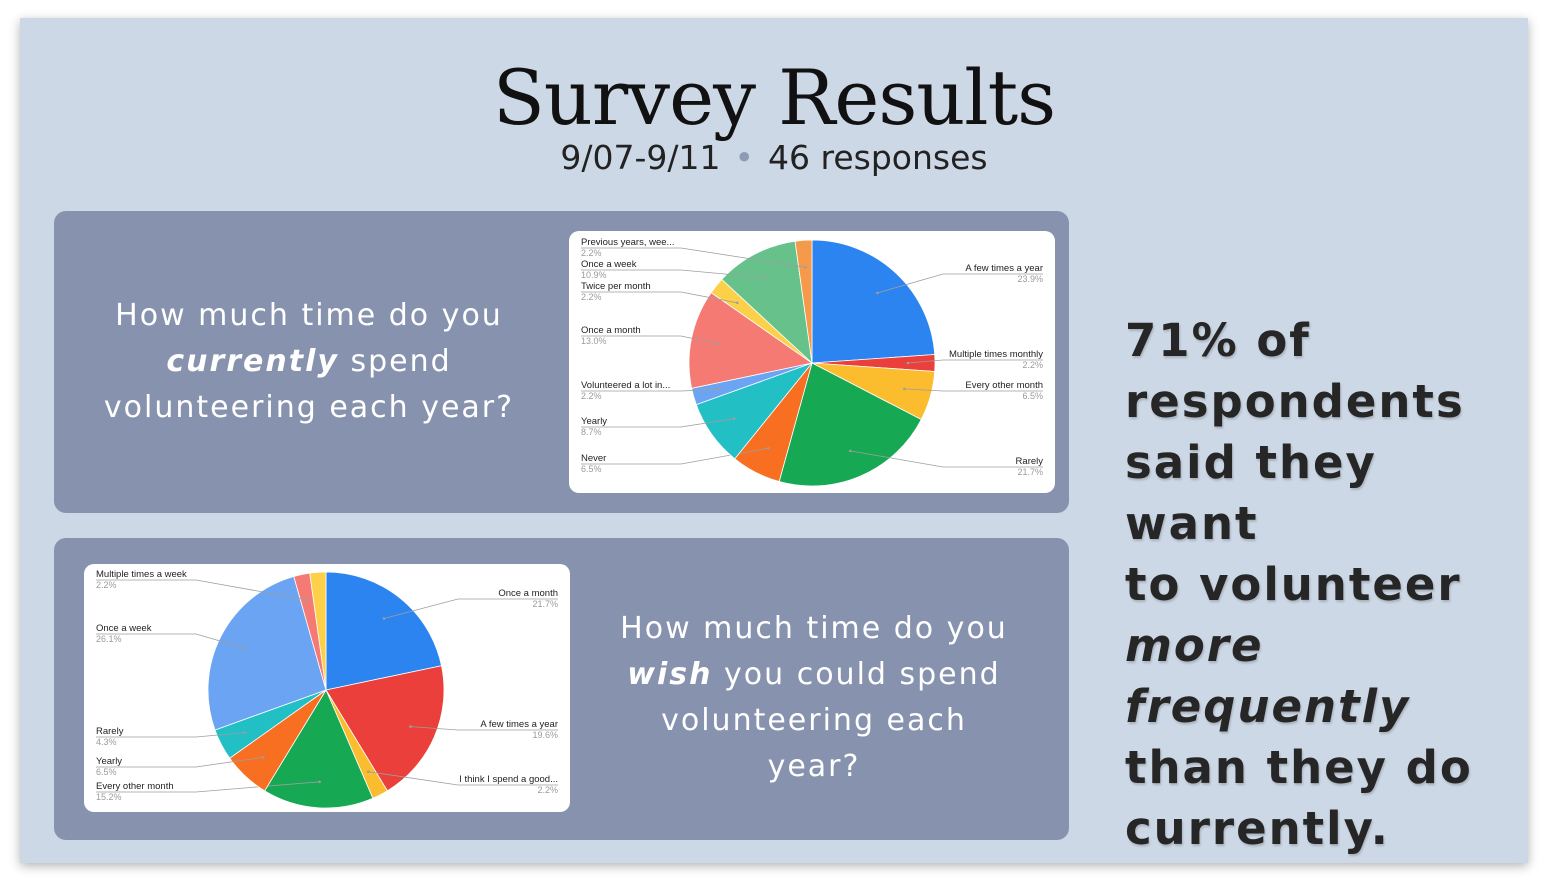 Image resolution: width=1545 pixels, height=882 pixels. I want to click on slide-subtitle: 9/07-9/11 • 46 responses, so click(774, 157).